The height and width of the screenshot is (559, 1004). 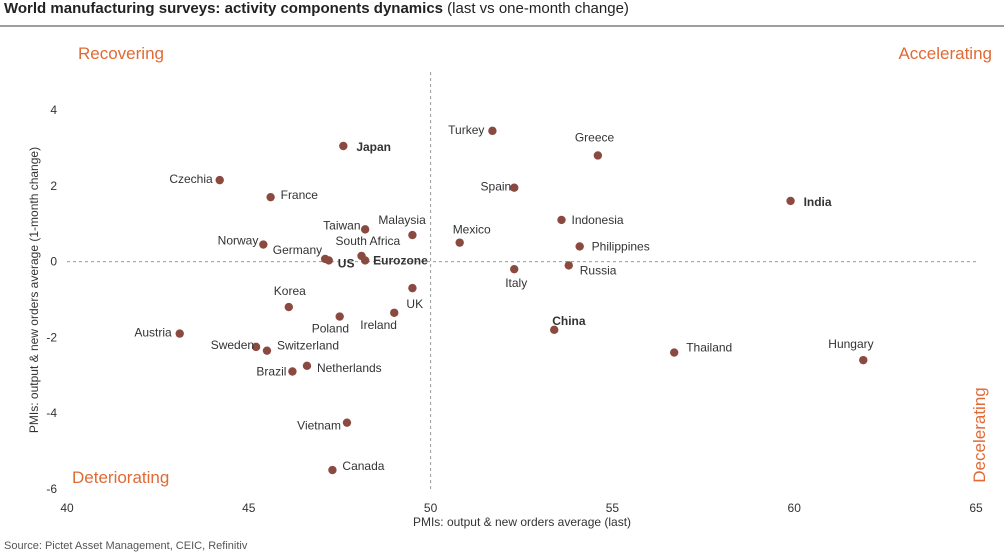 What do you see at coordinates (945, 53) in the screenshot?
I see `quadrant-accelerating: Accelerating` at bounding box center [945, 53].